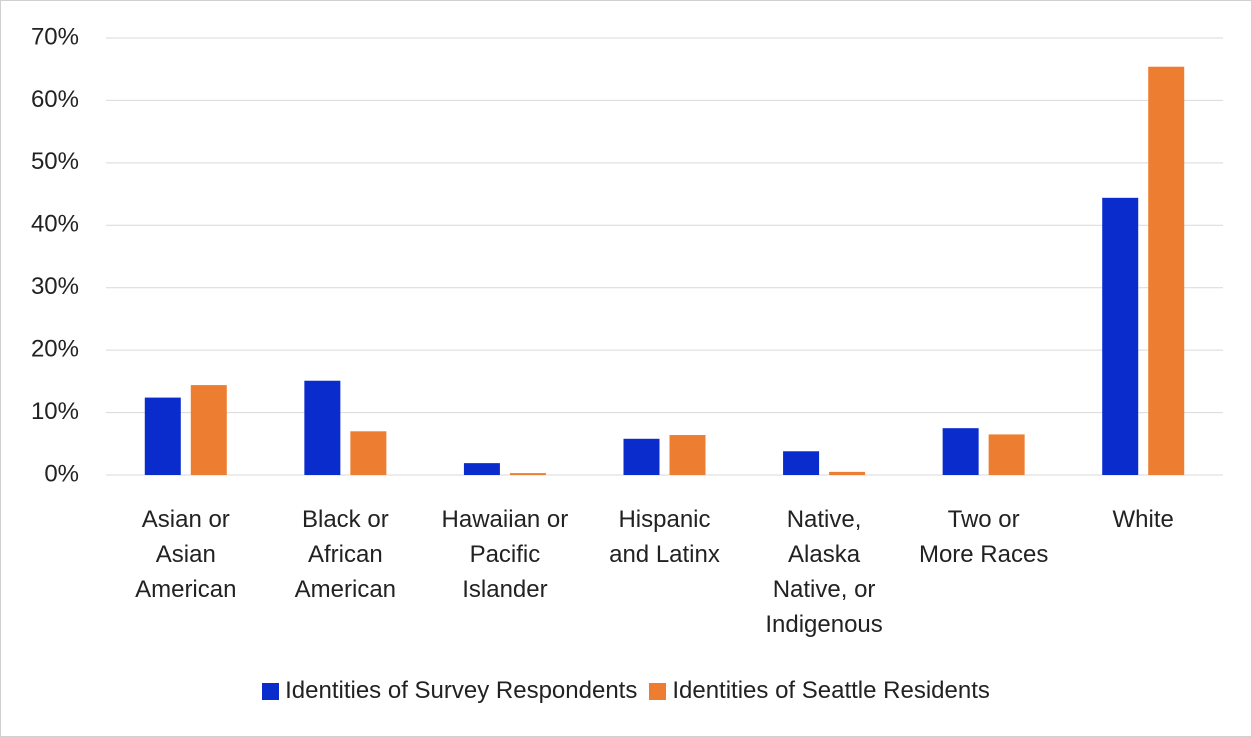 The width and height of the screenshot is (1252, 737). Describe the element at coordinates (55, 36) in the screenshot. I see `y-tick-label: 70%` at that location.